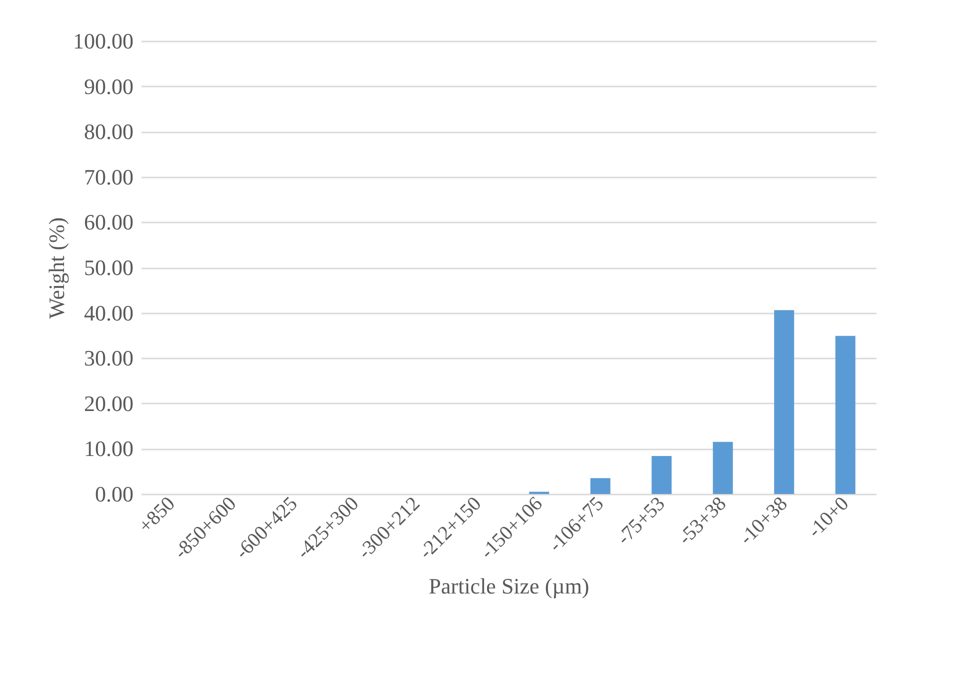 This screenshot has width=955, height=695. I want to click on y-tick-label: 50.00, so click(109, 267).